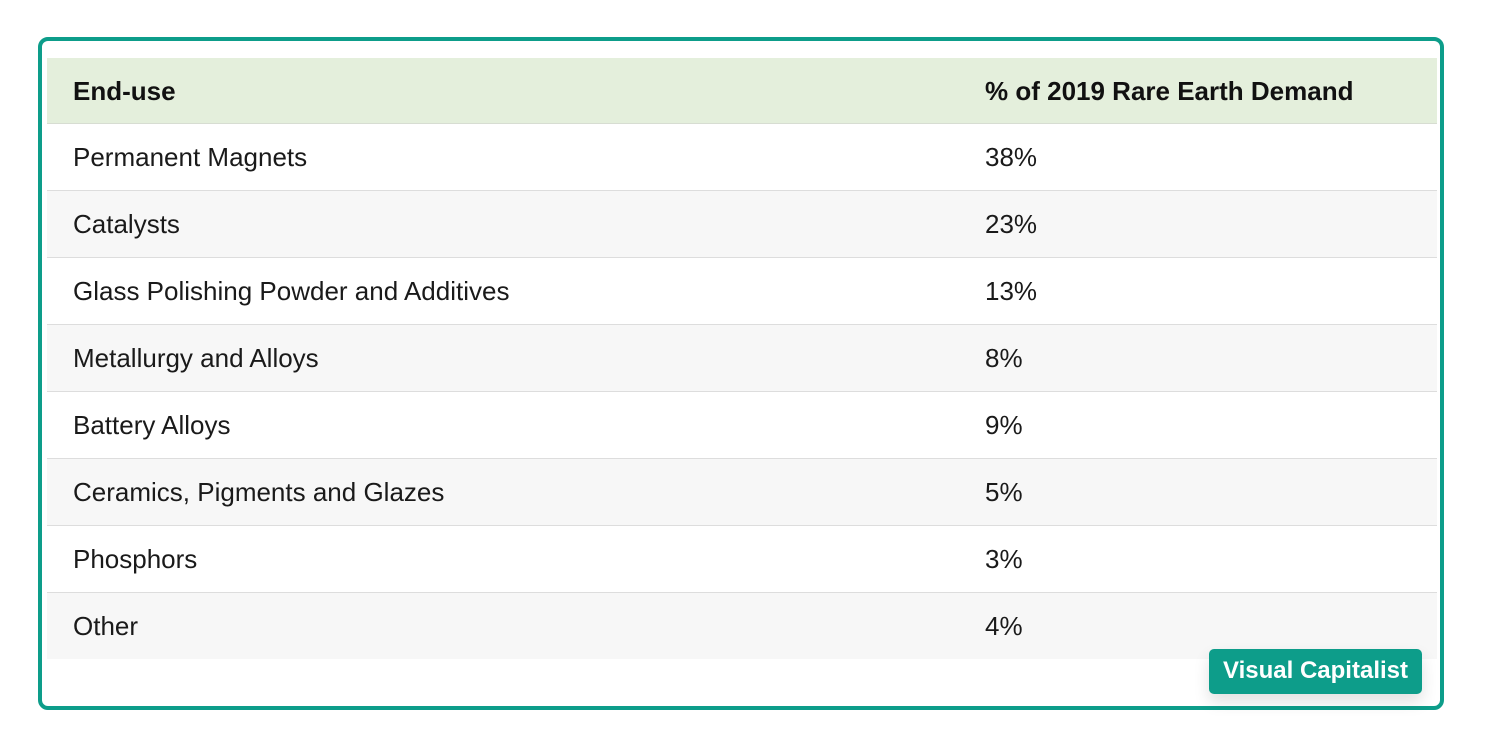 The width and height of the screenshot is (1489, 754). What do you see at coordinates (1198, 291) in the screenshot?
I see `percent-cell: 13%` at bounding box center [1198, 291].